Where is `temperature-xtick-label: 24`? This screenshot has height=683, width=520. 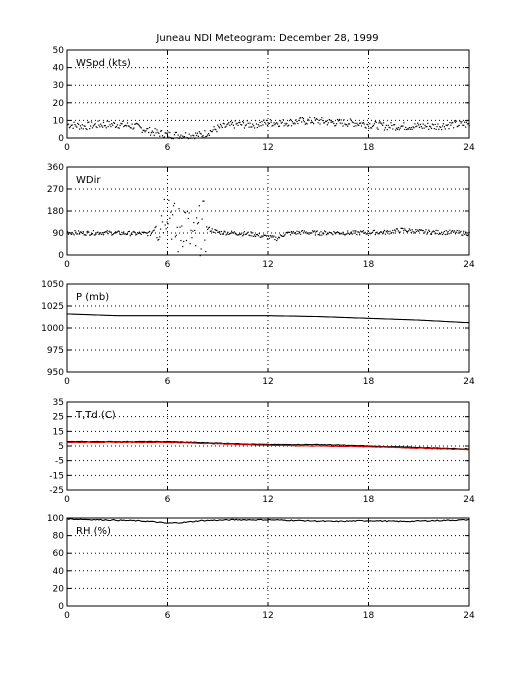
temperature-xtick-label: 24 is located at coordinates (469, 500).